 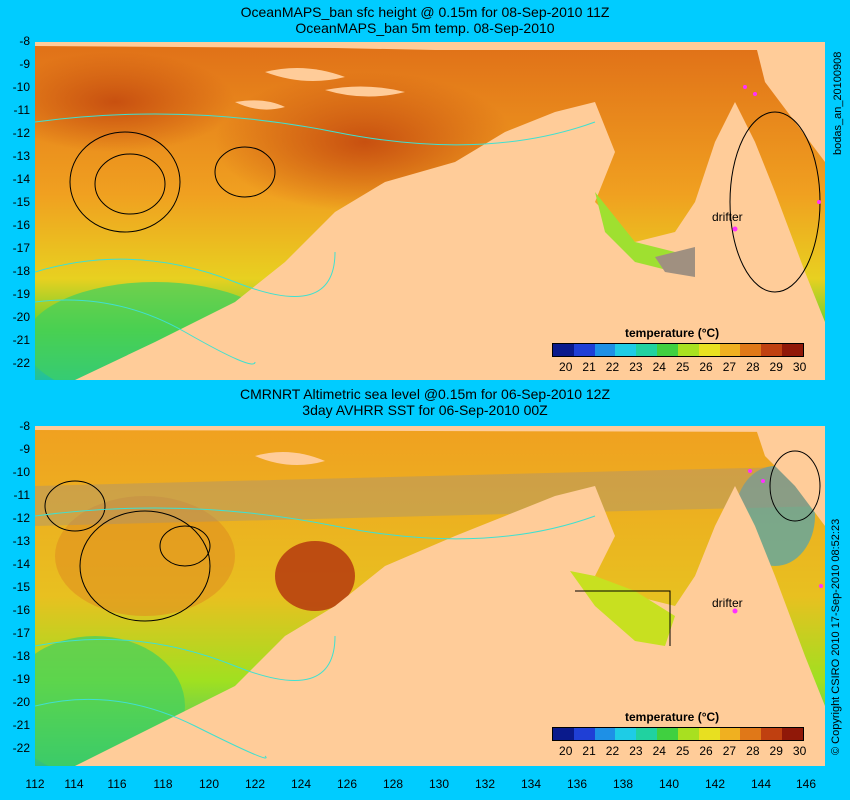 What do you see at coordinates (255, 784) in the screenshot?
I see `lon-label: 122` at bounding box center [255, 784].